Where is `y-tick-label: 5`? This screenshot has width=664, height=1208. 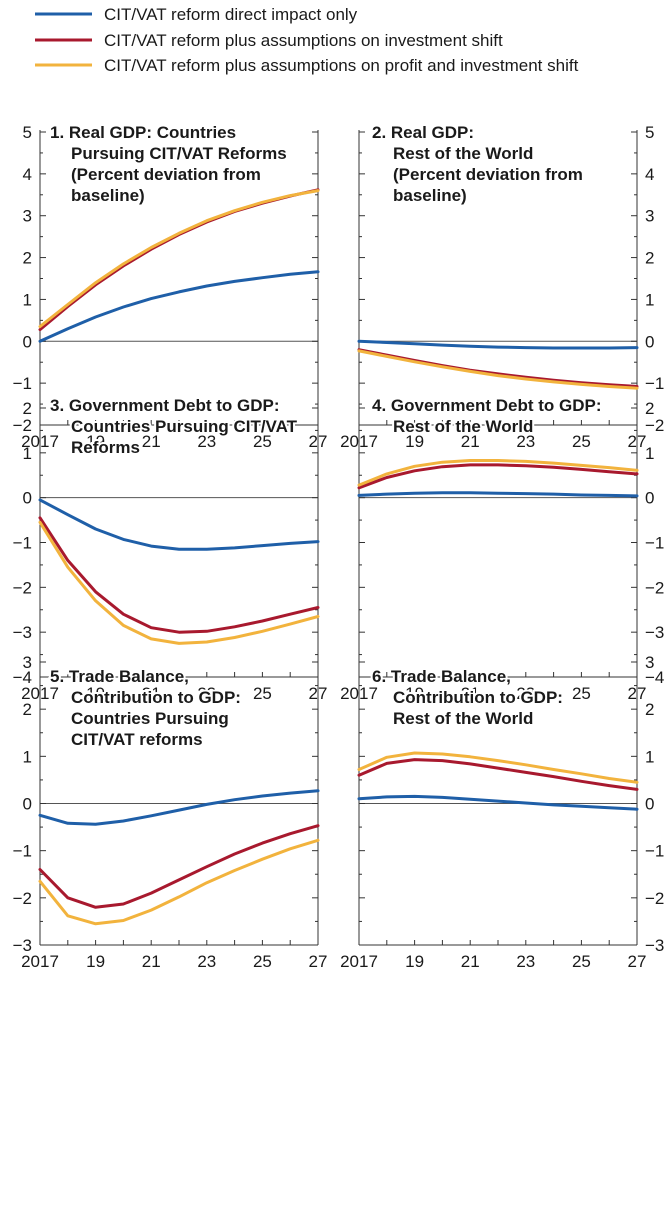
y-tick-label: 5 is located at coordinates (649, 132).